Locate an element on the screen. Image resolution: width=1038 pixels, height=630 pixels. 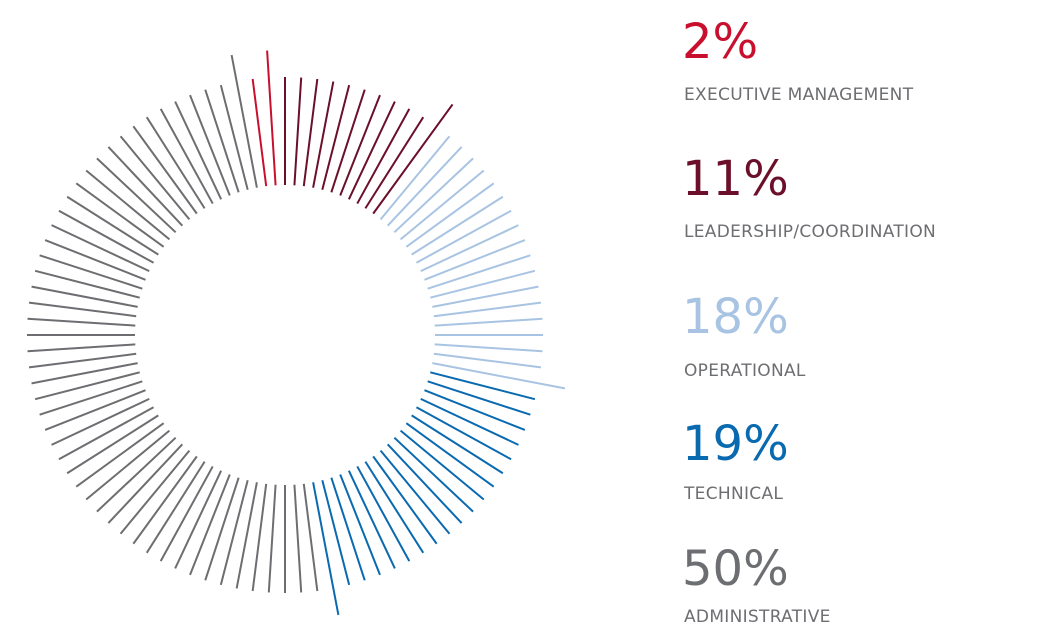
legend-value: 19% is located at coordinates (735, 444).